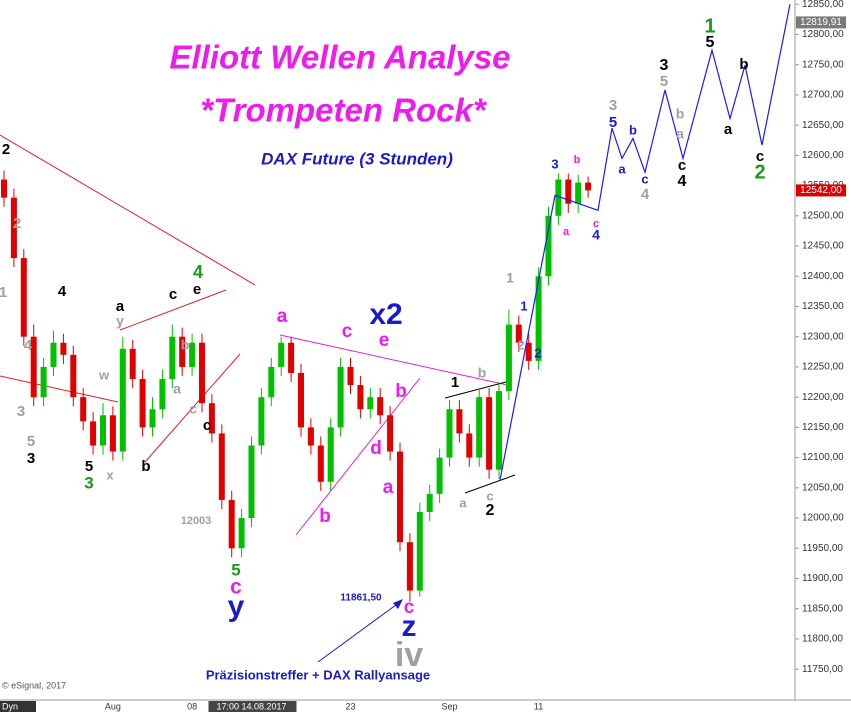  I want to click on wave-label: x, so click(110, 474).